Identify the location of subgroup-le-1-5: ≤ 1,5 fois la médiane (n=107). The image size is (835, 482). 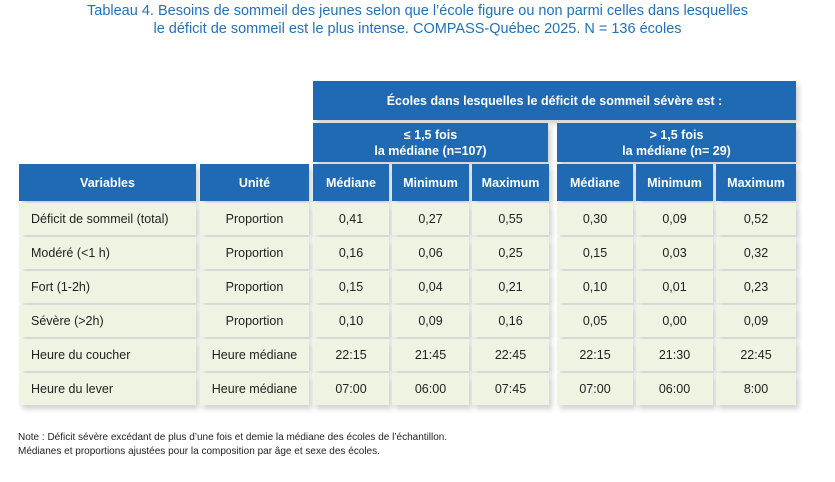
(430, 142).